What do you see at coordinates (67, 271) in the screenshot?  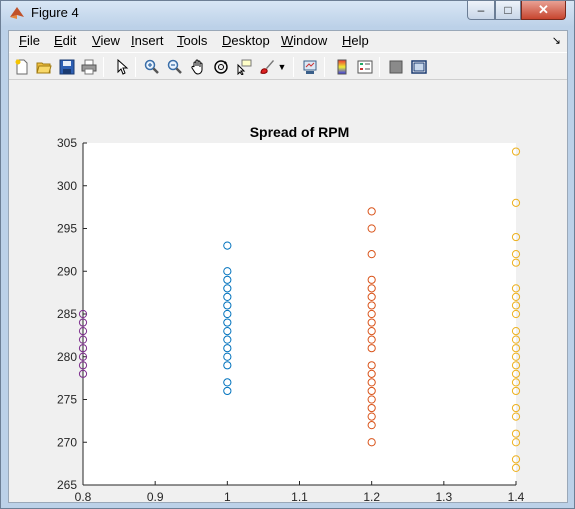 I see `y-tick-label: 290` at bounding box center [67, 271].